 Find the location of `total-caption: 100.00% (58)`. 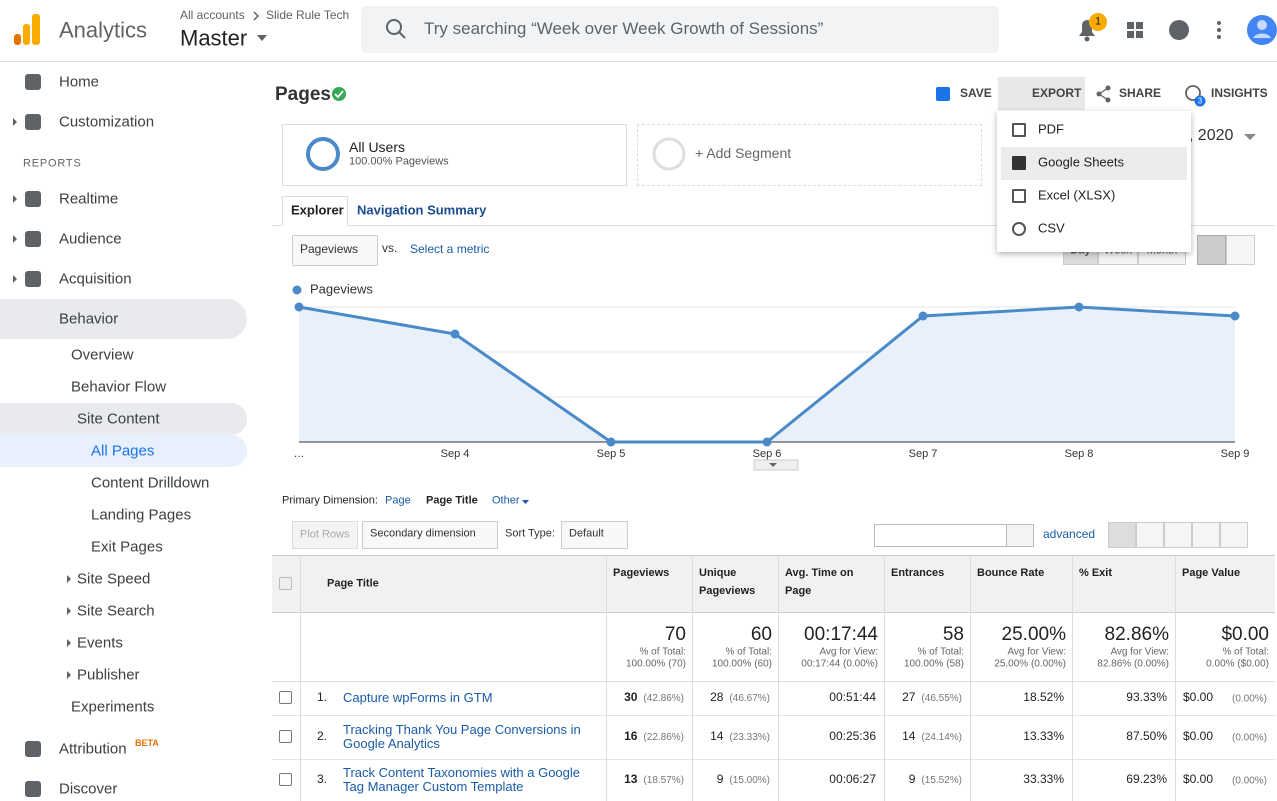

total-caption: 100.00% (58) is located at coordinates (933, 664).